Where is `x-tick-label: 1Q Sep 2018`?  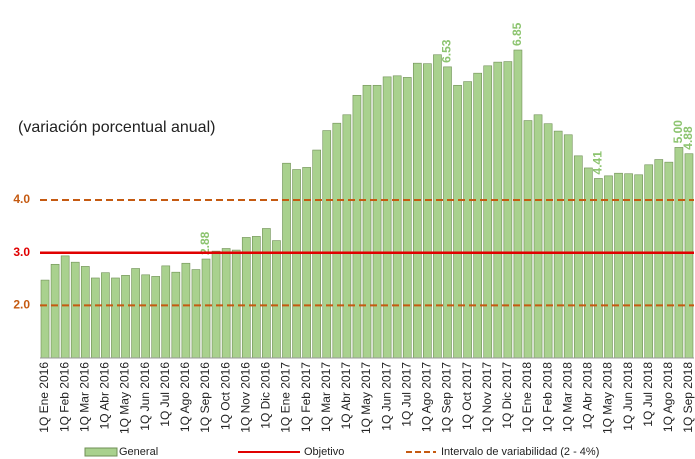 x-tick-label: 1Q Sep 2018 is located at coordinates (688, 397).